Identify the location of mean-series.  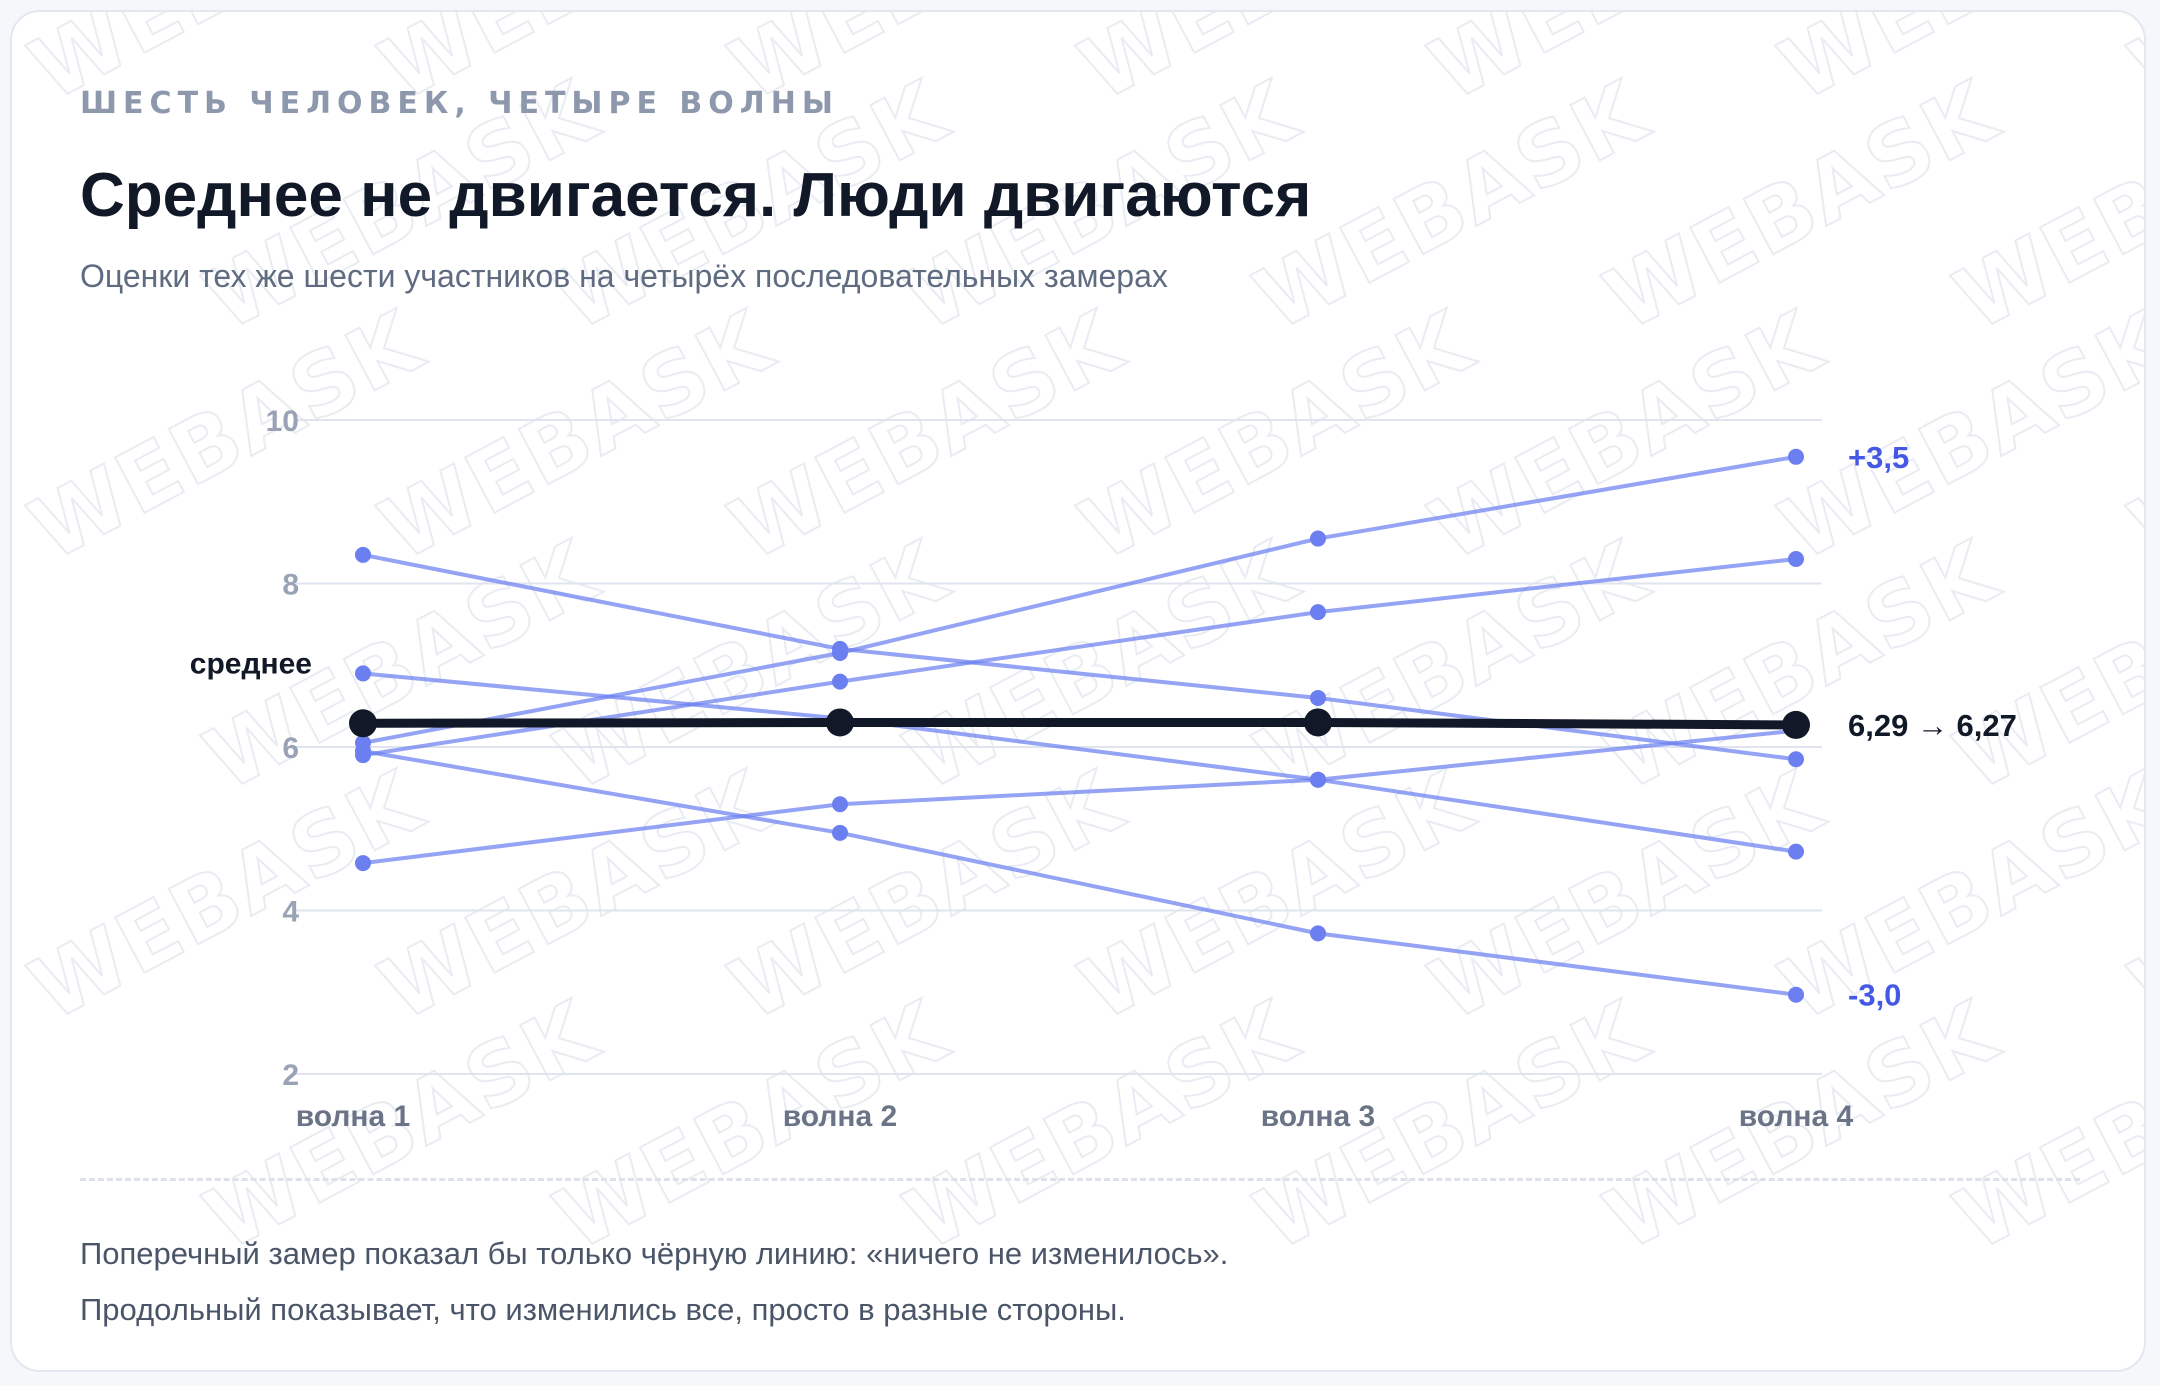
(1079, 723).